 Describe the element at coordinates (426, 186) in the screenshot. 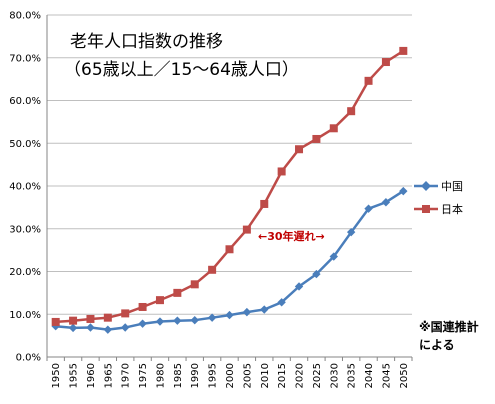

I see `legend-marker-china` at that location.